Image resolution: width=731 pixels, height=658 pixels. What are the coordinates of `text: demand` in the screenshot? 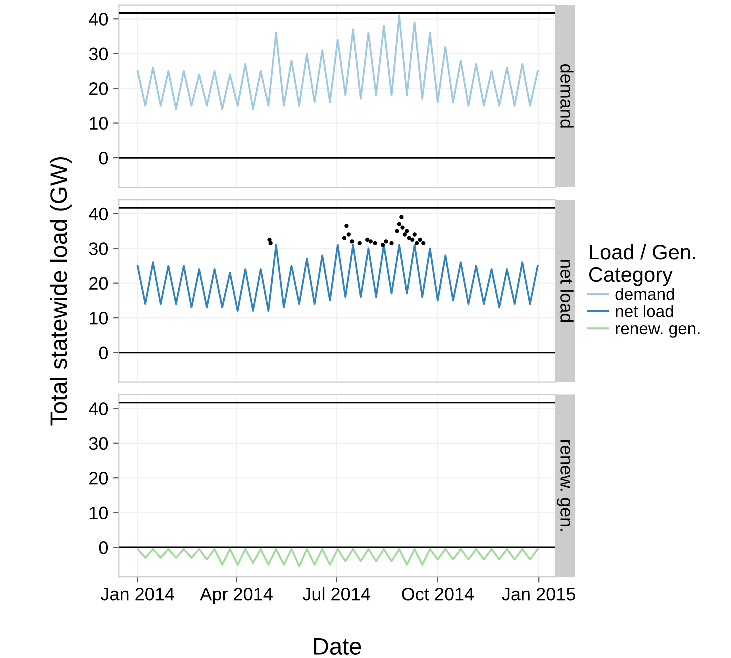 It's located at (567, 96).